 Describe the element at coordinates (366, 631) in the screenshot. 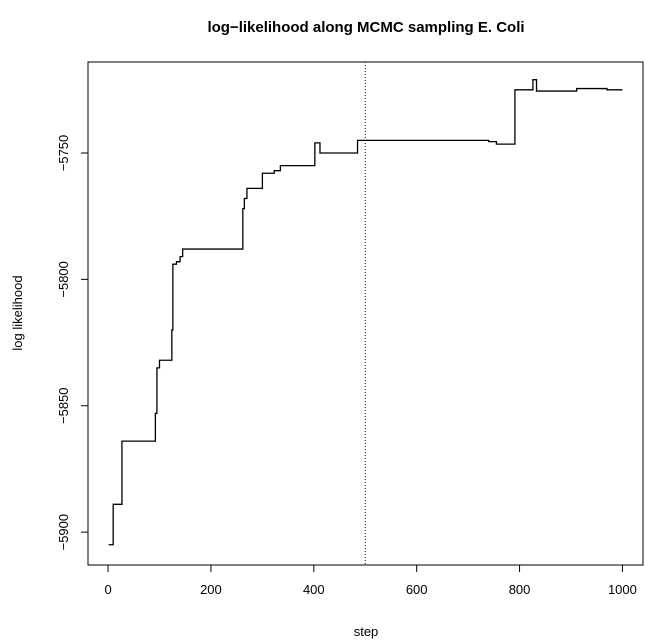

I see `x-axis-label: step` at that location.